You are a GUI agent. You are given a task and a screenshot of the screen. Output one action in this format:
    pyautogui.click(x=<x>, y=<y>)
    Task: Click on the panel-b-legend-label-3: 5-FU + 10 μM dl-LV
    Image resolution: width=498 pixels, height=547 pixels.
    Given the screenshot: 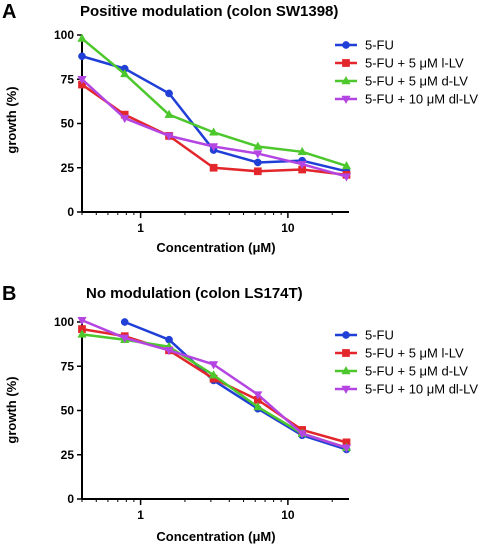 What is the action you would take?
    pyautogui.click(x=421, y=389)
    